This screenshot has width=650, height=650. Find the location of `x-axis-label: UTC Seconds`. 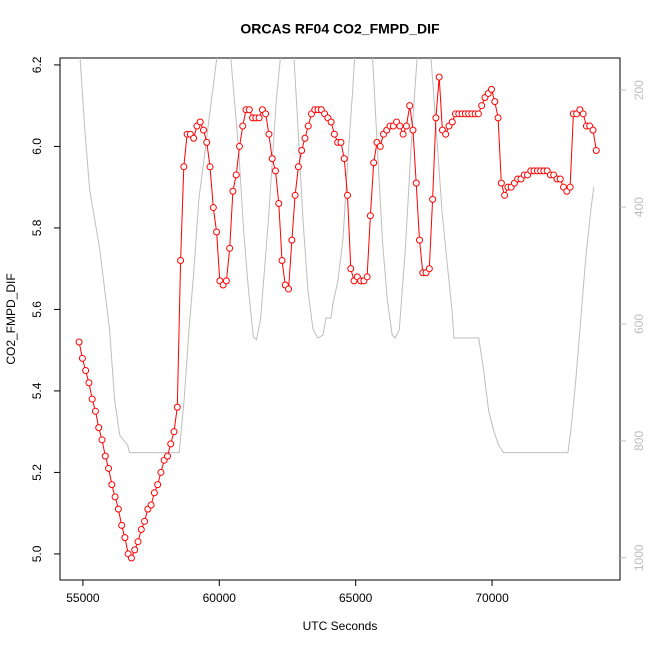

x-axis-label: UTC Seconds is located at coordinates (340, 626).